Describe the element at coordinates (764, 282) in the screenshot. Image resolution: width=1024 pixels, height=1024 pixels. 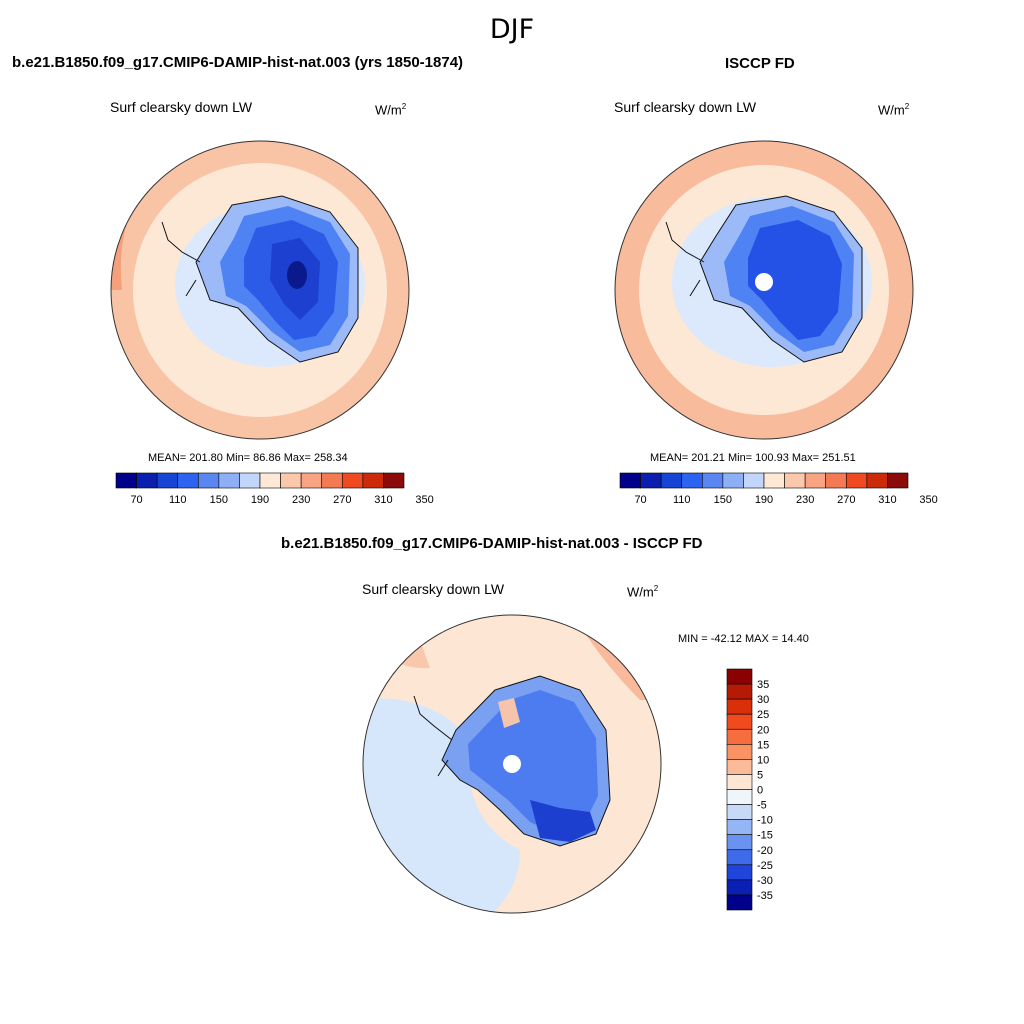
I see `map2-pole-hole` at that location.